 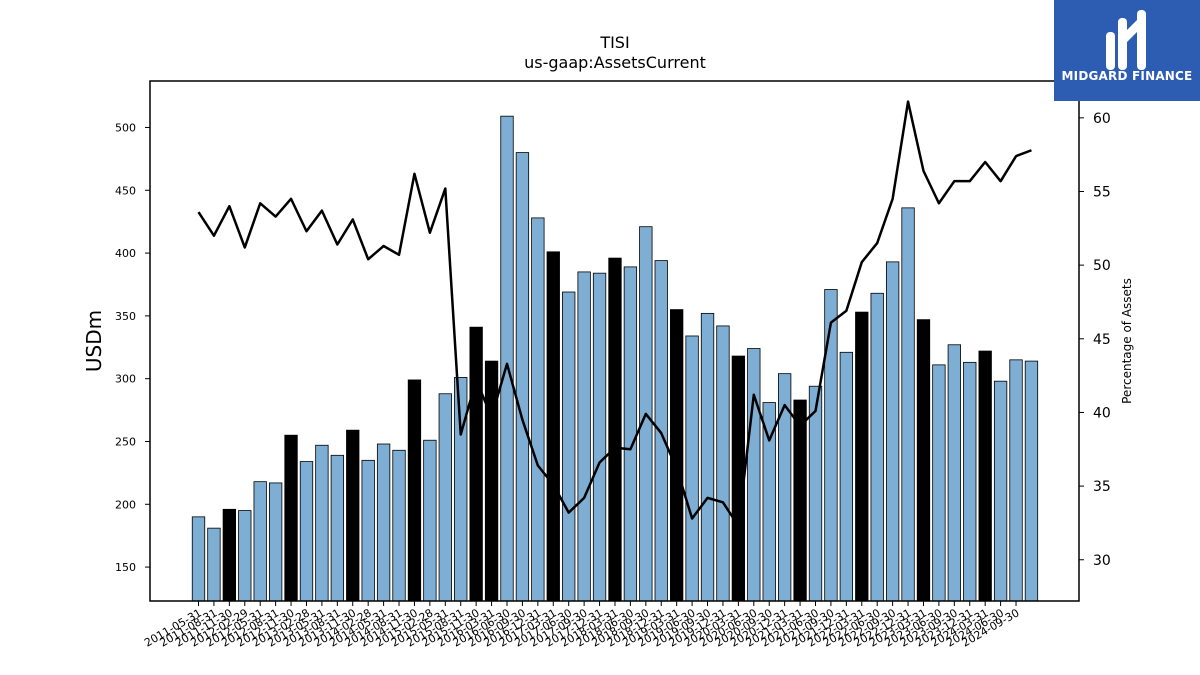 What do you see at coordinates (125, 190) in the screenshot?
I see `y-tick-label: 450` at bounding box center [125, 190].